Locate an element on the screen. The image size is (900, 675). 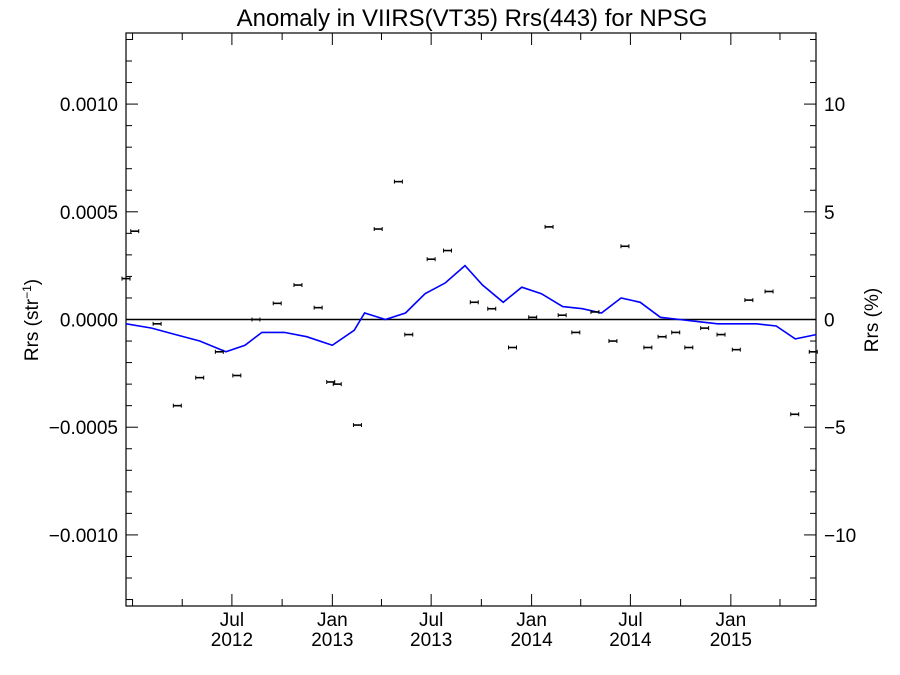
y-axis-label-main: Rrs (str is located at coordinates (32, 329).